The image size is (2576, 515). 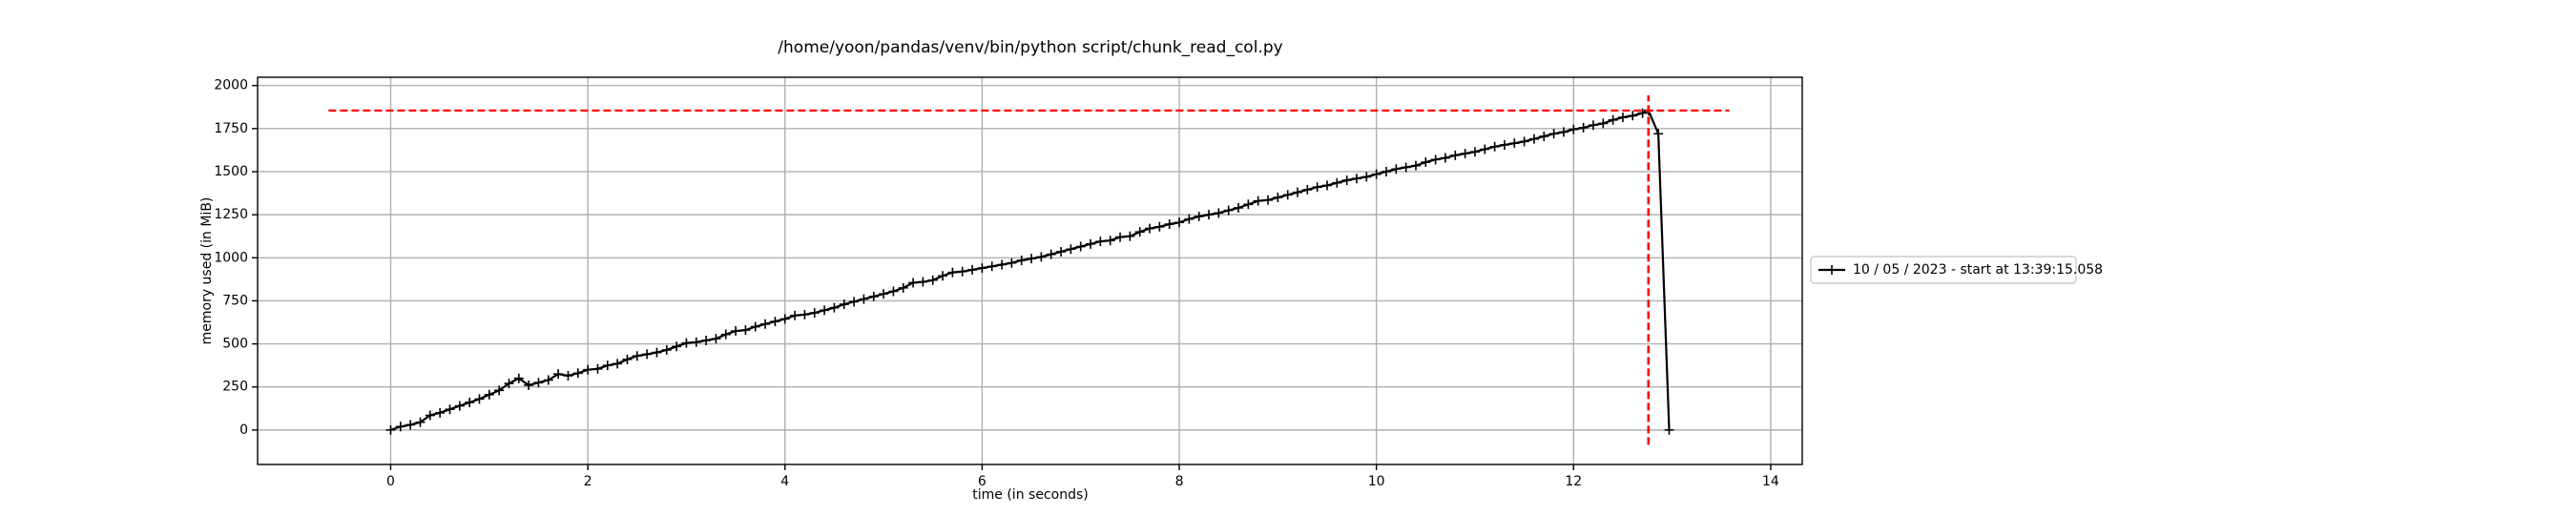 I want to click on legend-label: 10 / 05 / 2023 - start at 13:39:15.058, so click(x=1978, y=270).